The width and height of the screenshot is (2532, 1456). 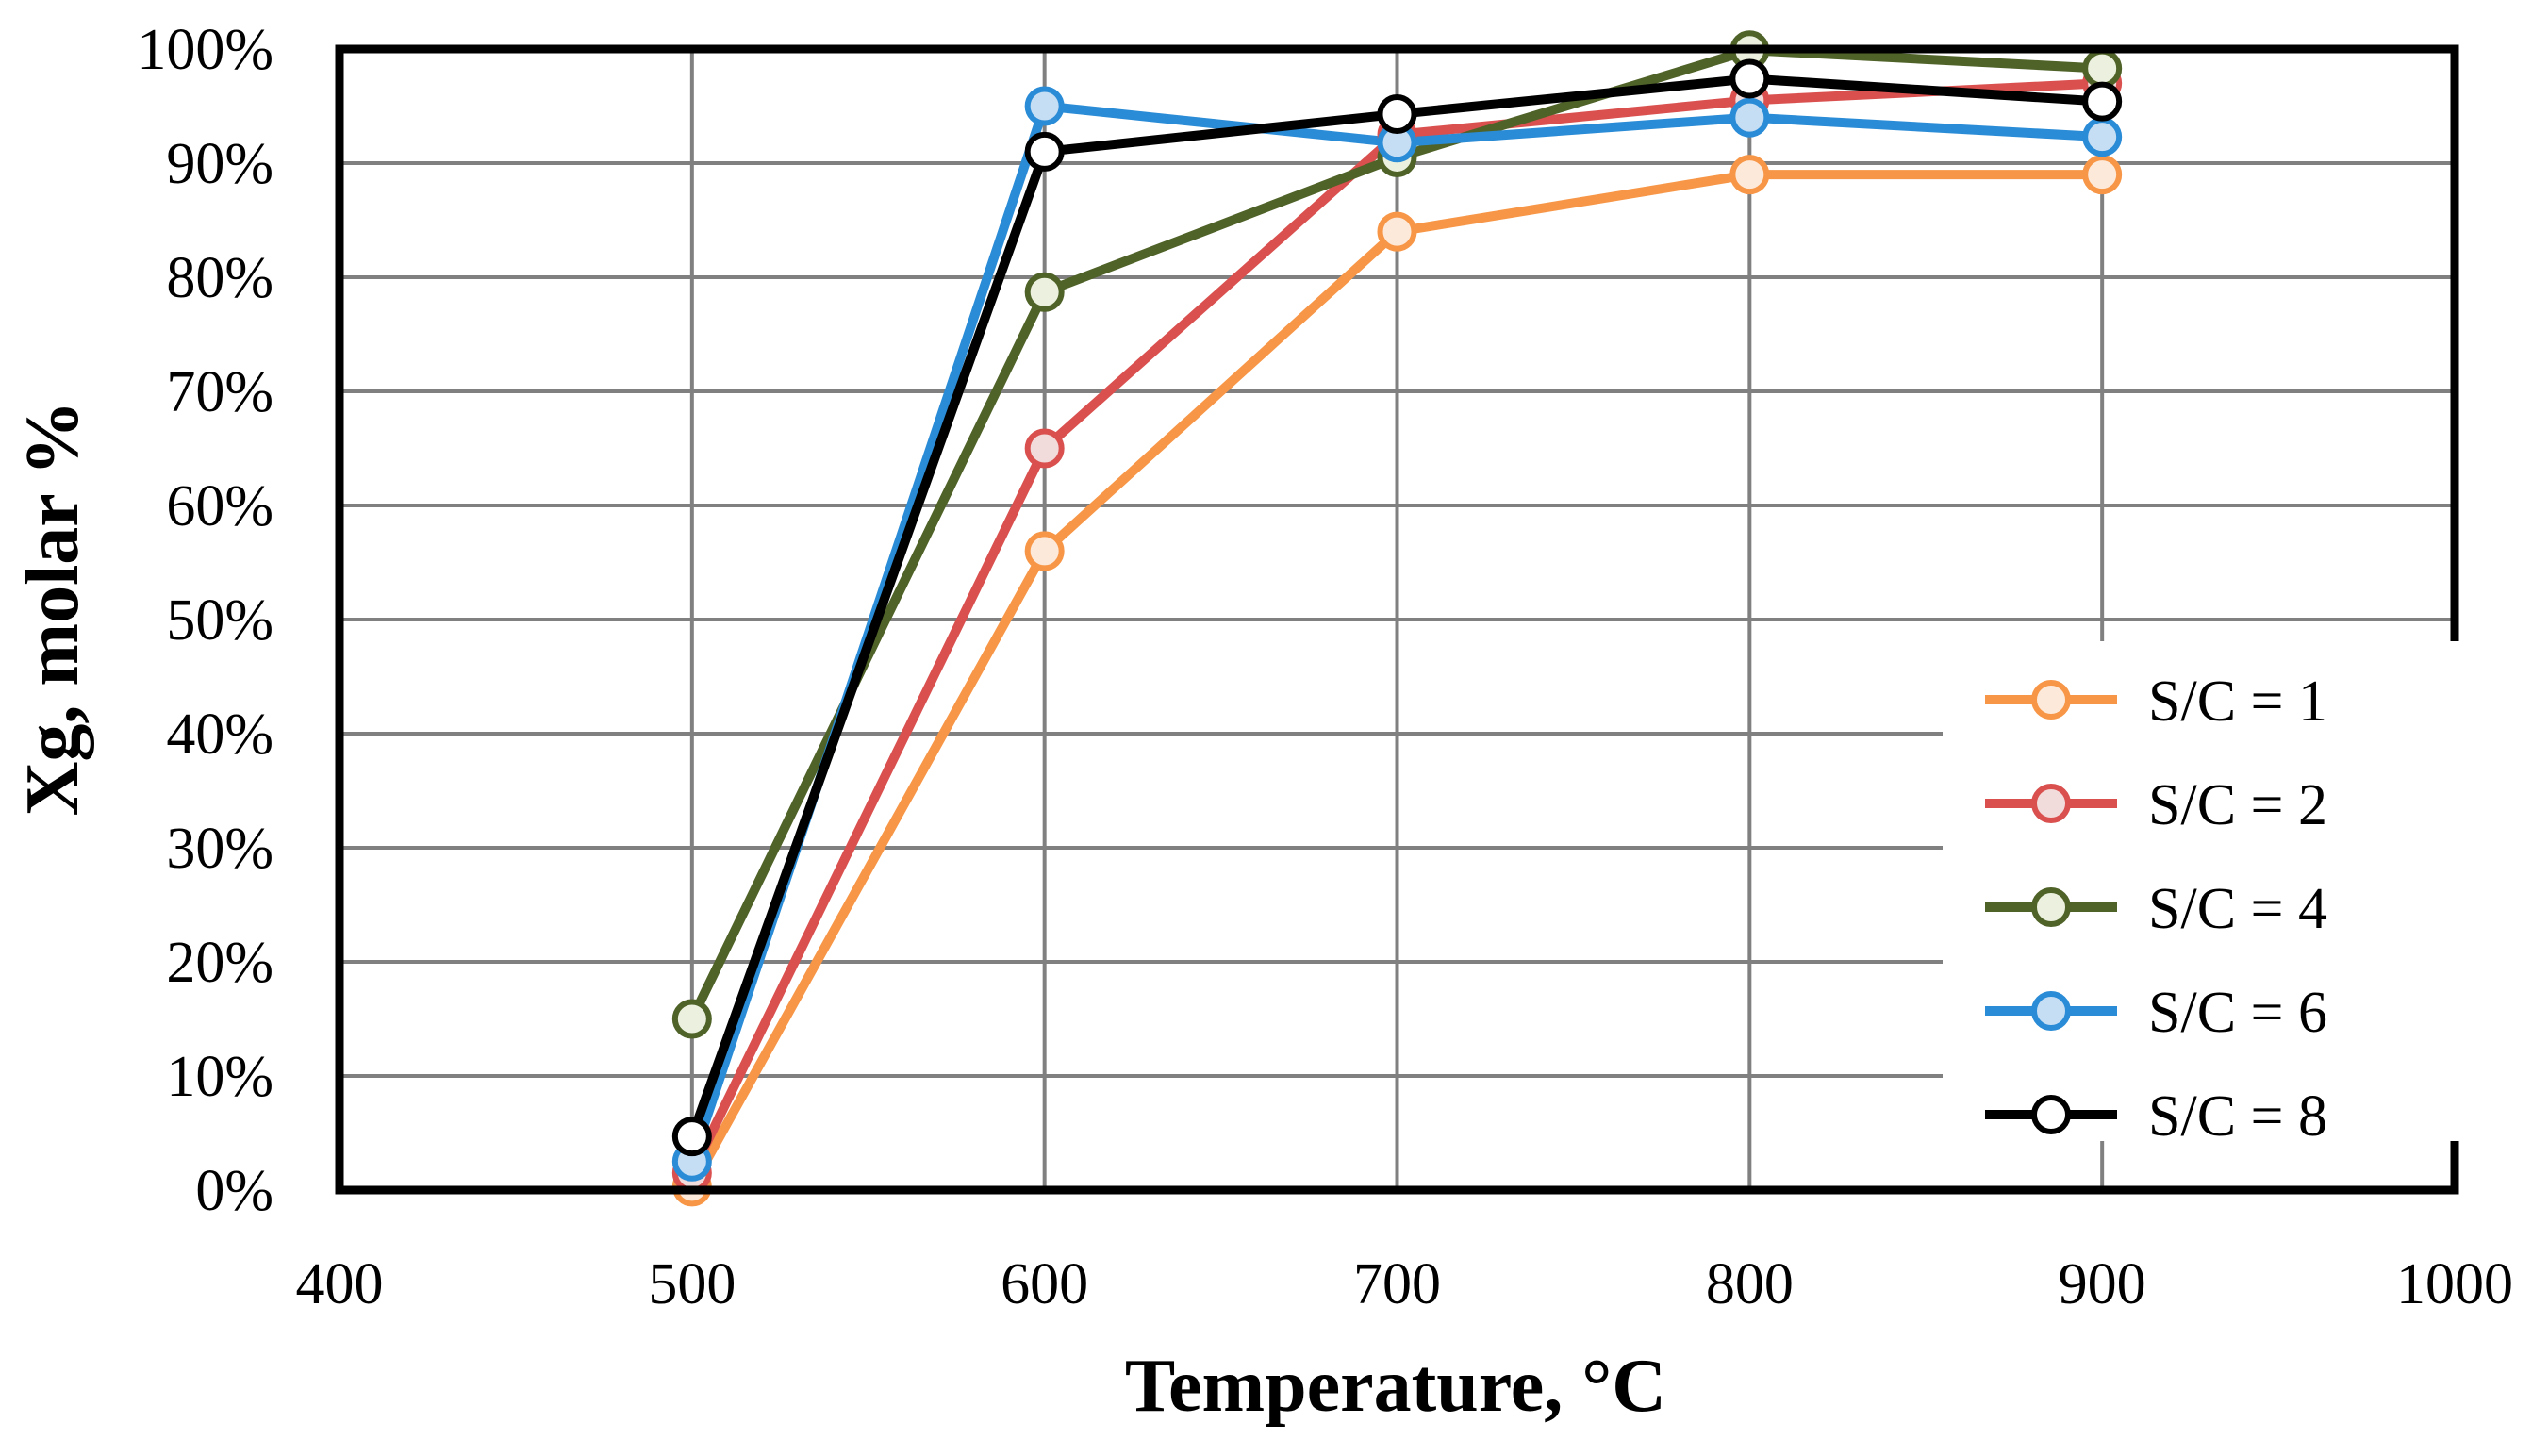 What do you see at coordinates (219, 620) in the screenshot?
I see `y-tick-label: 50%` at bounding box center [219, 620].